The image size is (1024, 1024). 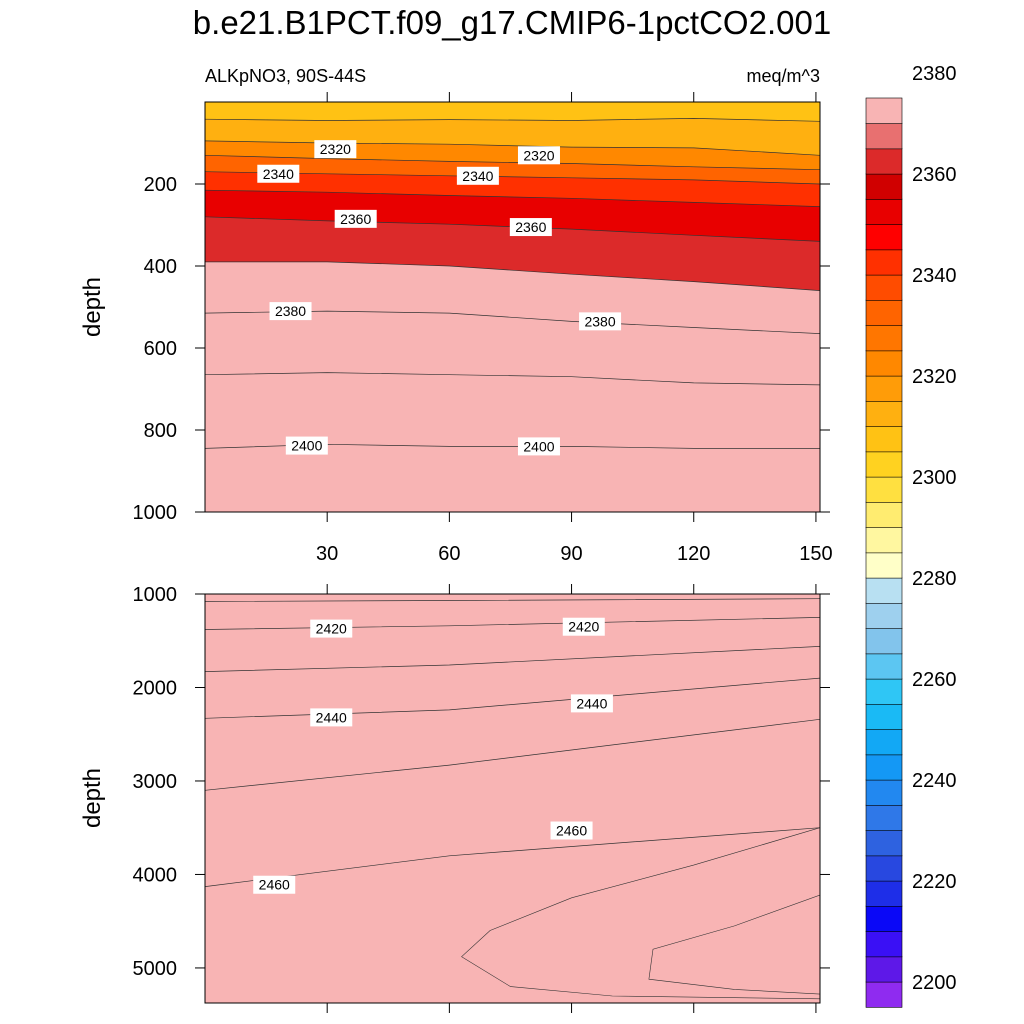 What do you see at coordinates (934, 377) in the screenshot?
I see `colorbar-label: 2320` at bounding box center [934, 377].